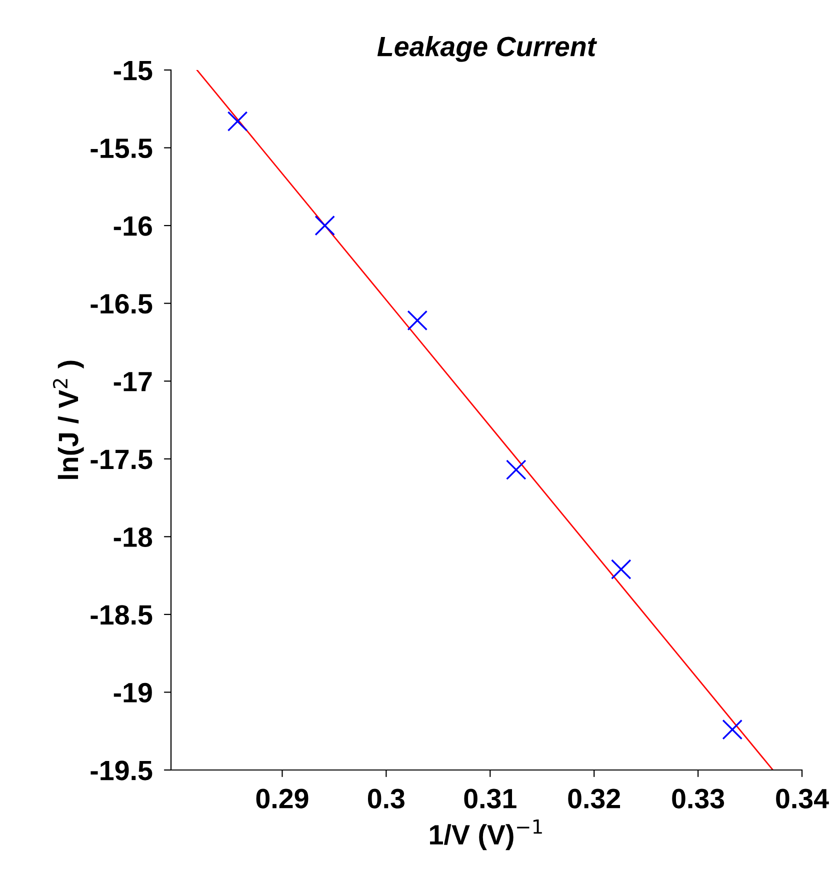  What do you see at coordinates (133, 382) in the screenshot?
I see `y-tick-label: -17` at bounding box center [133, 382].